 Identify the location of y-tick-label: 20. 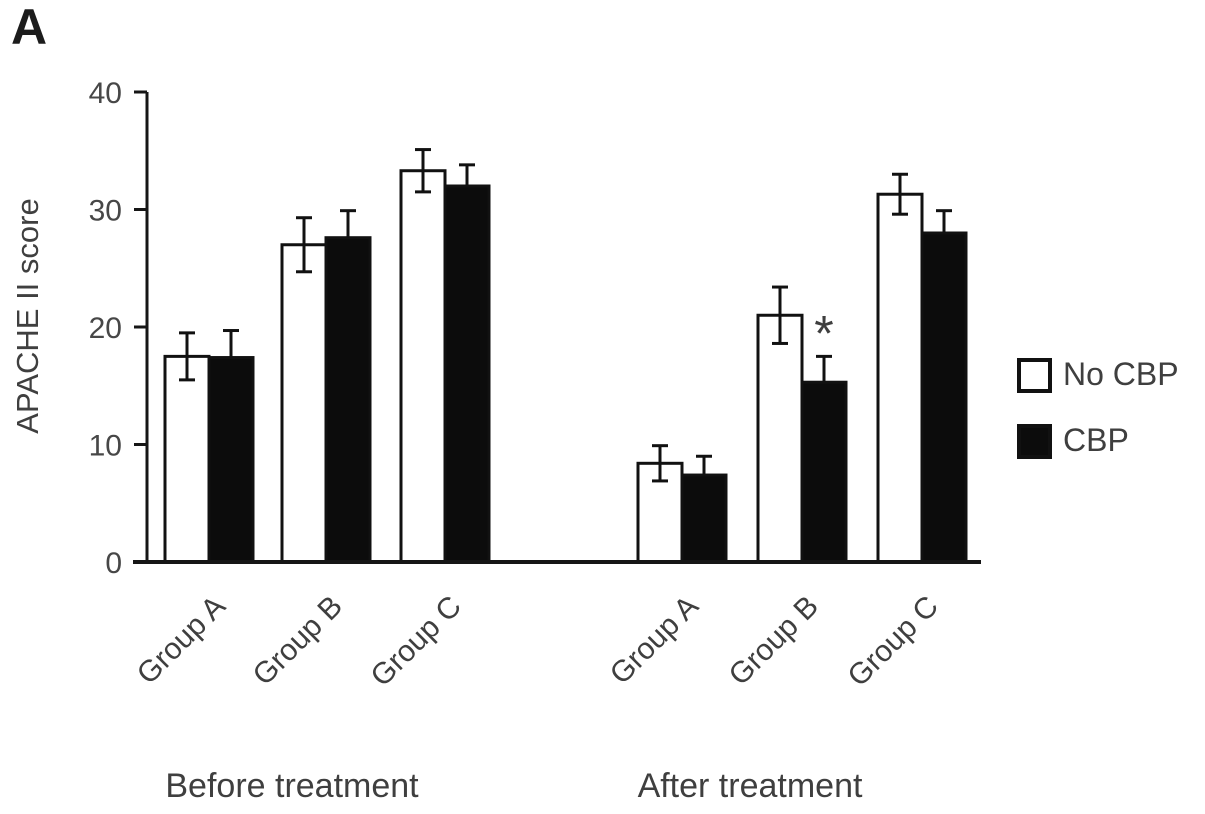
(105, 328).